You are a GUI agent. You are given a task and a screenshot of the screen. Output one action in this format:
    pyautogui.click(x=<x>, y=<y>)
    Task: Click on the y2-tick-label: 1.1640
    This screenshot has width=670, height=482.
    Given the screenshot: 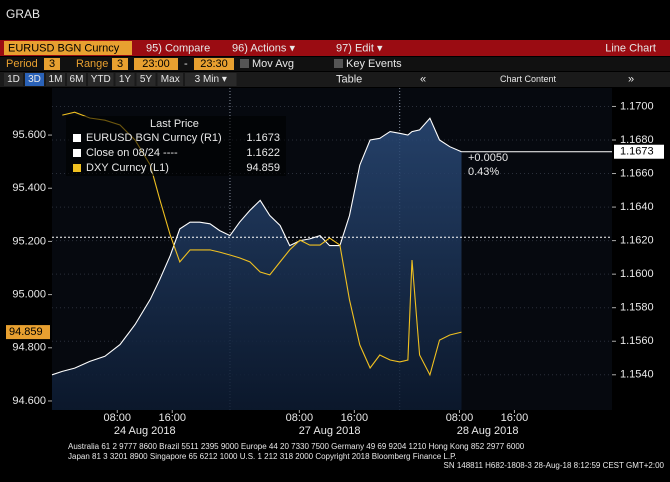 What is the action you would take?
    pyautogui.click(x=637, y=207)
    